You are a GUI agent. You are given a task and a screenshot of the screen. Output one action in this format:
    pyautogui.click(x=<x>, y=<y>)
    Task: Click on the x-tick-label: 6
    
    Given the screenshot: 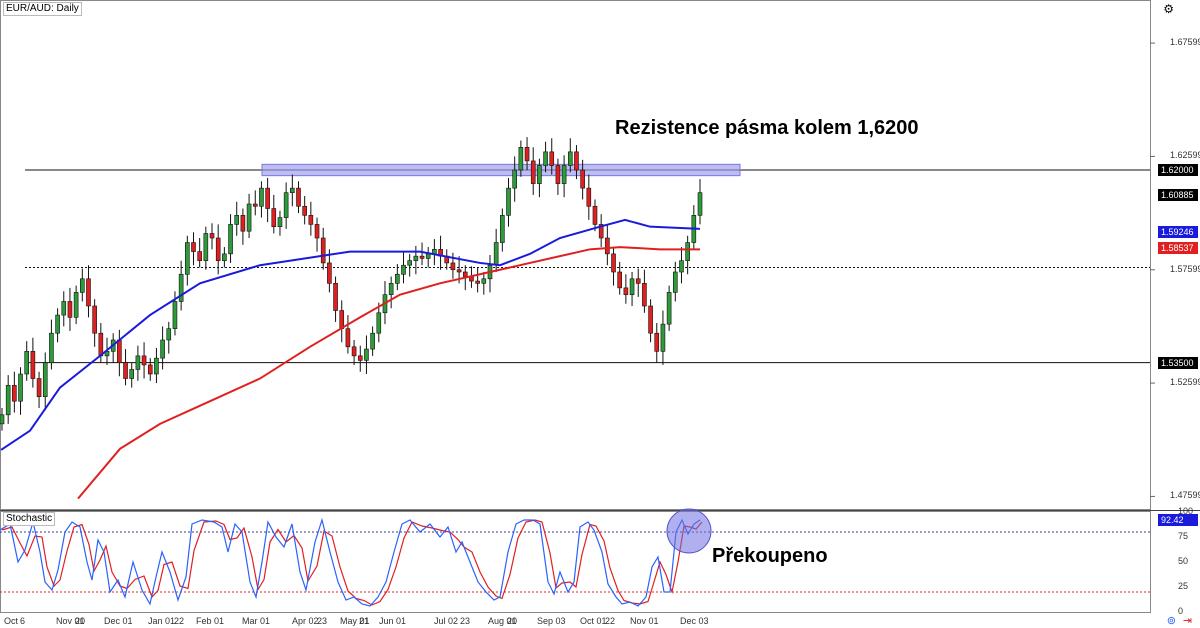 What is the action you would take?
    pyautogui.click(x=23, y=621)
    